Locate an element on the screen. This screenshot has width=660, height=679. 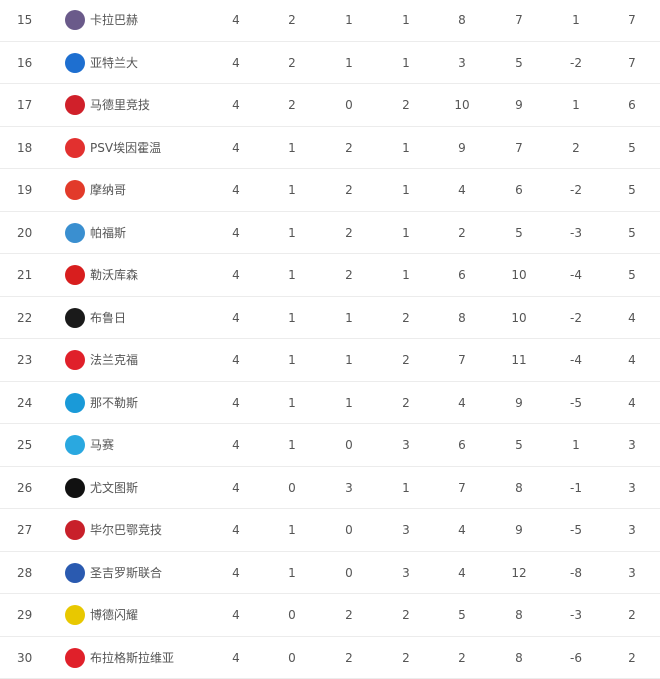
rank: 22 is located at coordinates (24, 318).